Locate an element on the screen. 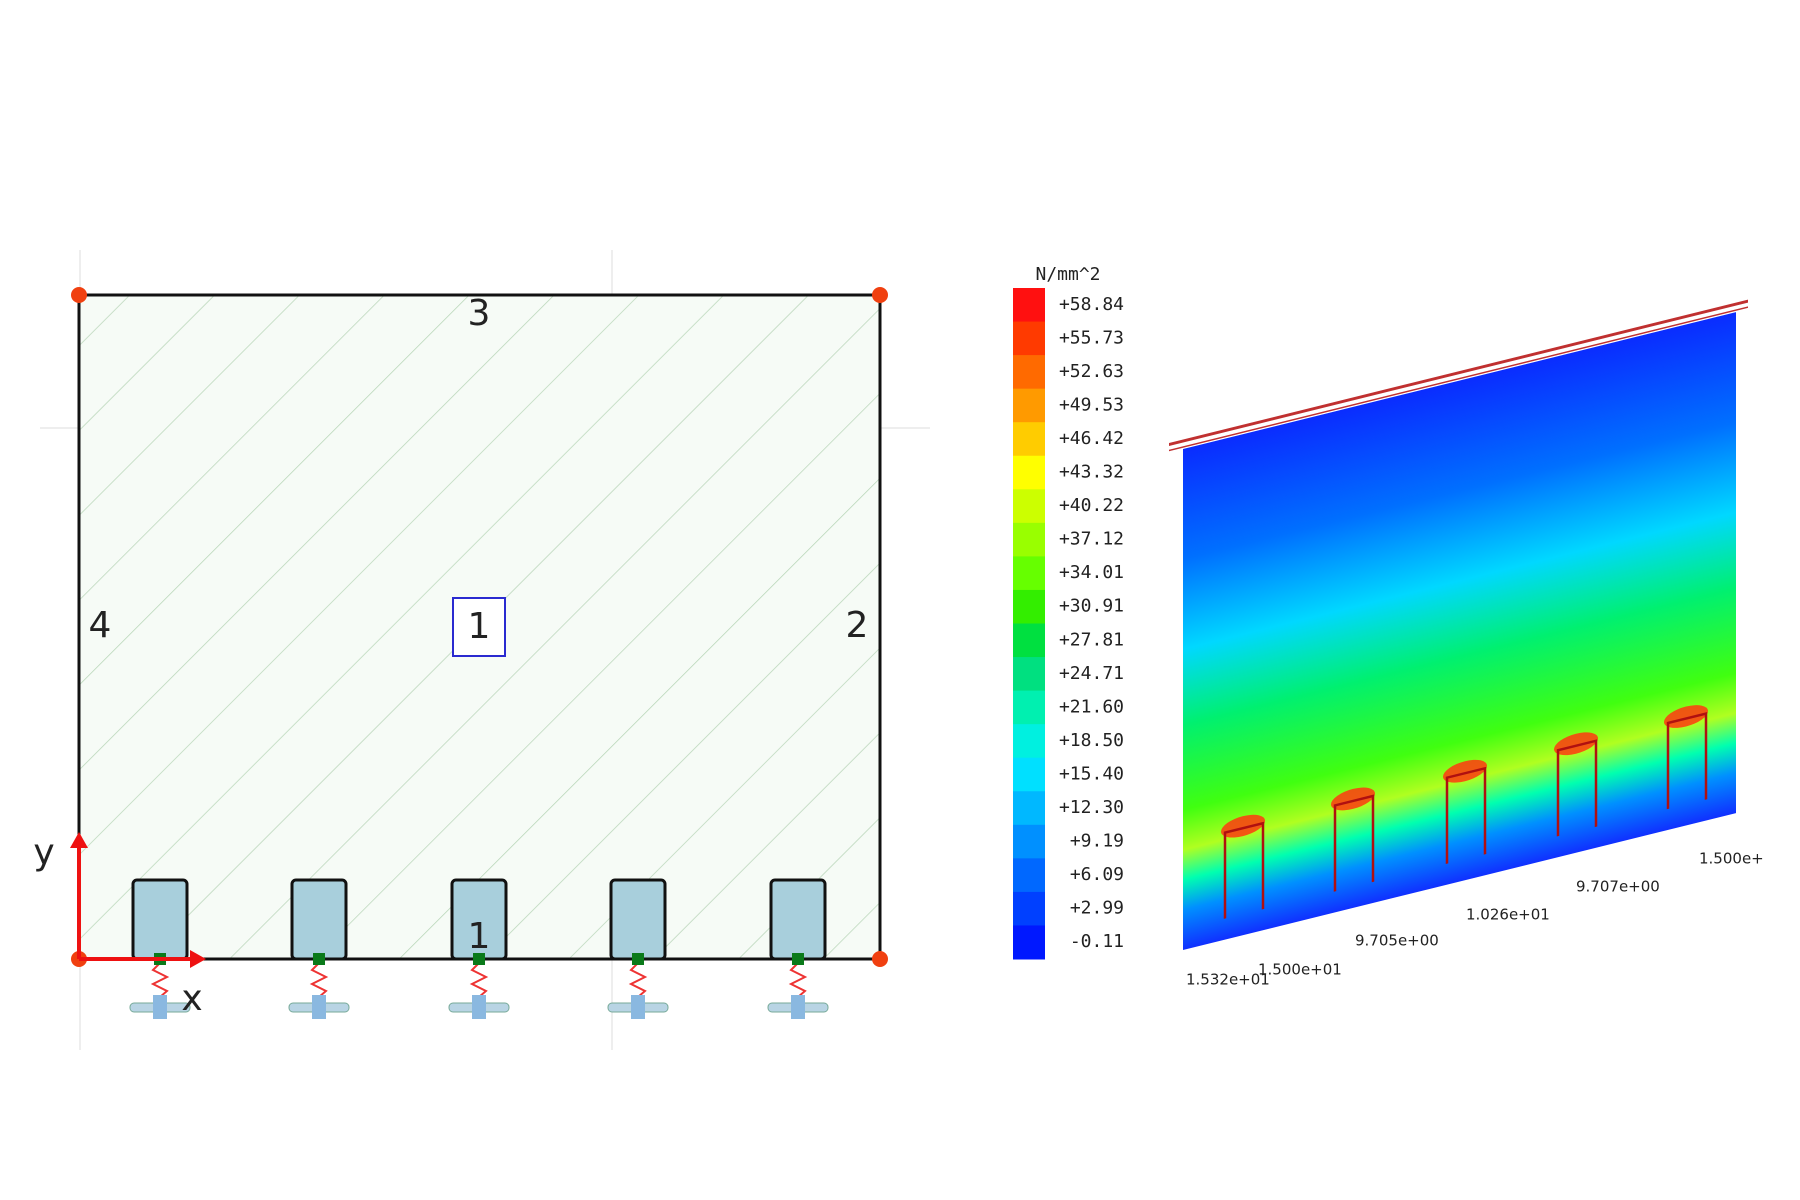  footings is located at coordinates (479, 919).